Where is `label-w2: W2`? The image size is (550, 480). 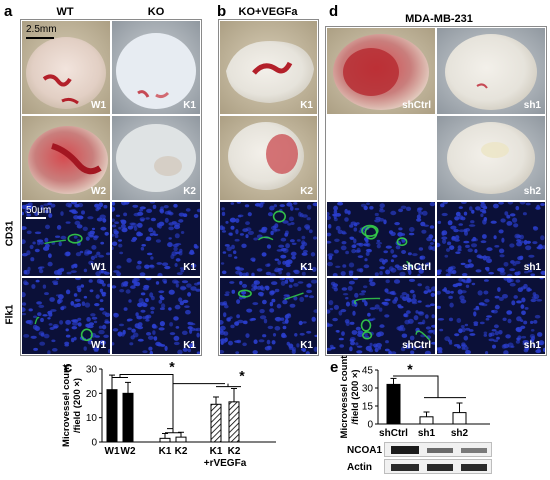
label-w2: W2 is located at coordinates (98, 191).